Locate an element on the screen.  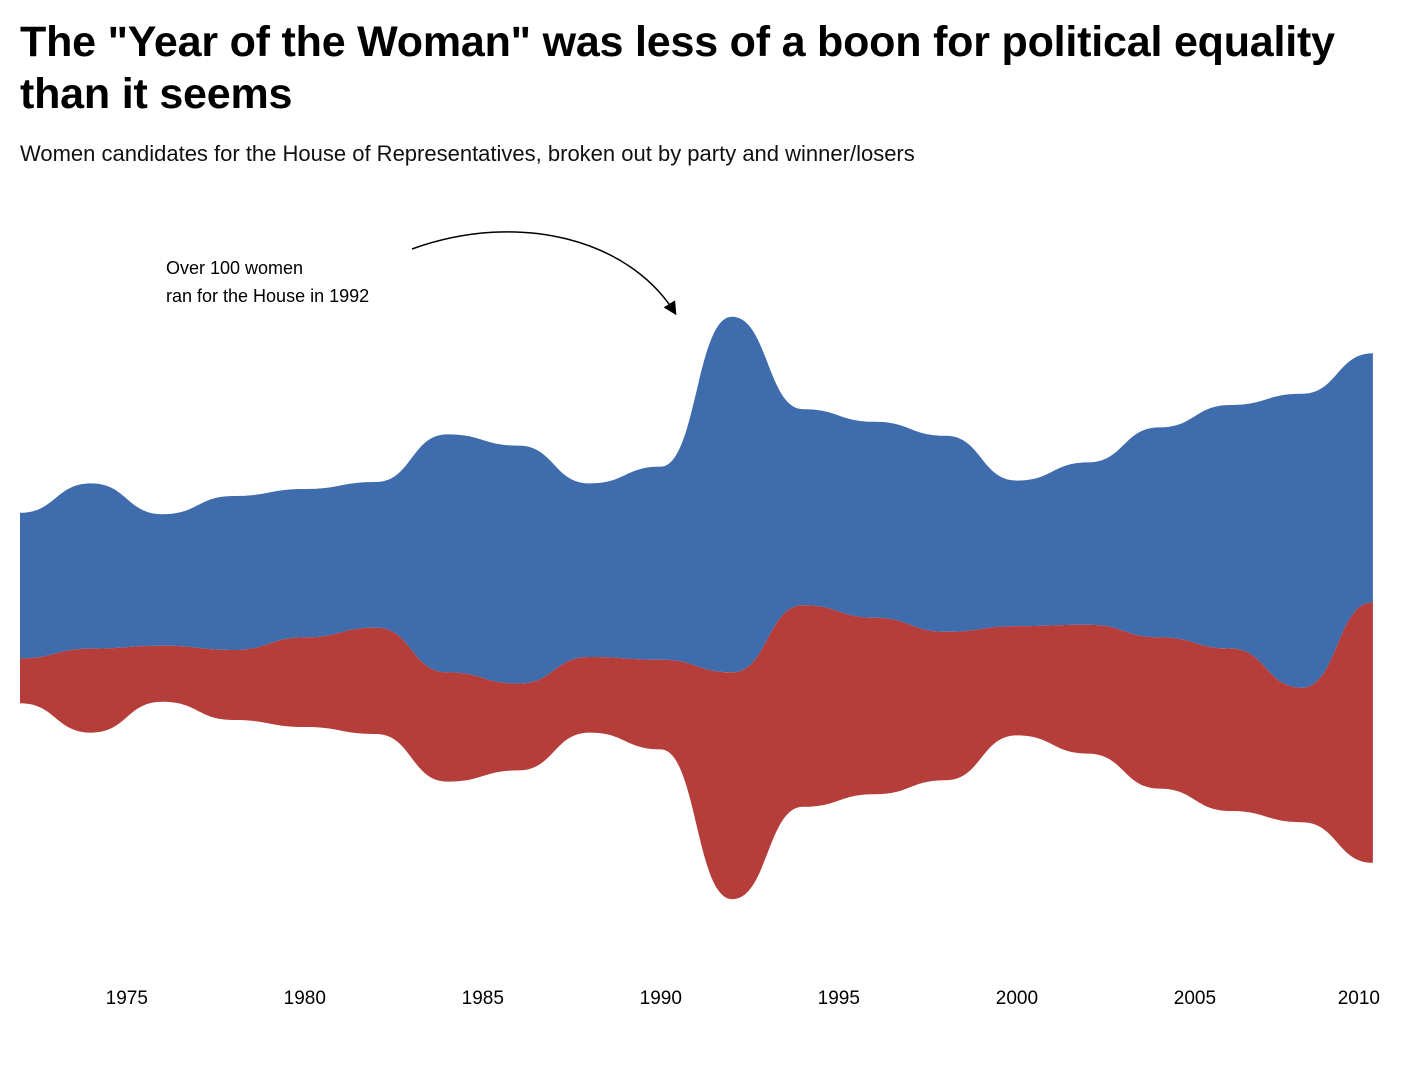
x-axis: 1975 1980 1985 1990 1995 2000 2005 2010 is located at coordinates (743, 998).